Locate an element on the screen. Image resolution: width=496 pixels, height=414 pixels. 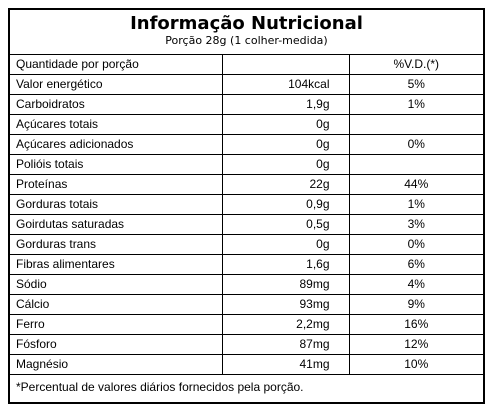
nutrient-amount: 0,5g is located at coordinates (286, 224).